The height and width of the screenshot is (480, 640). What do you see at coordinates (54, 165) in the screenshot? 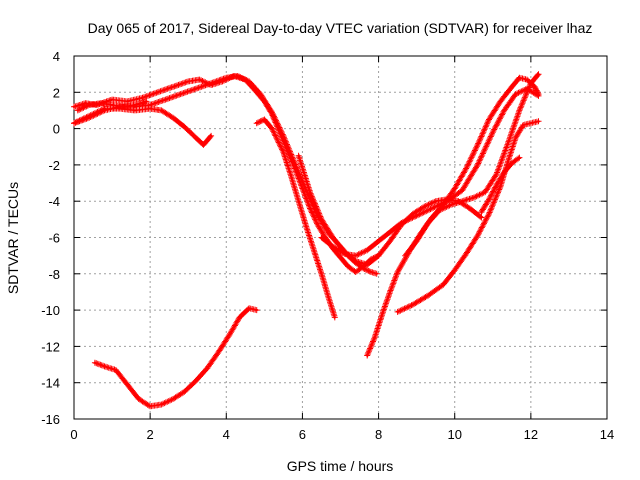
I see `y-tick-label: -2` at bounding box center [54, 165].